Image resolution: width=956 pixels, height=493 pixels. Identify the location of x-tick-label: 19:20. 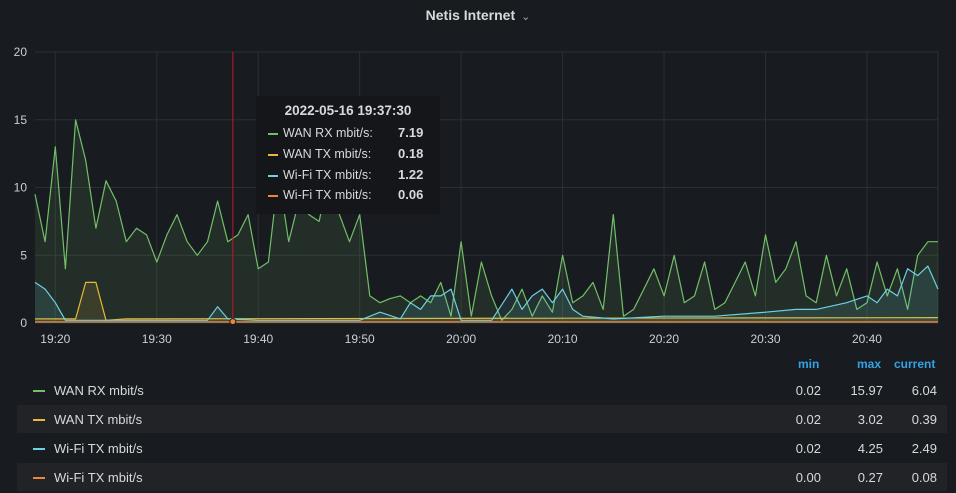
(55, 339).